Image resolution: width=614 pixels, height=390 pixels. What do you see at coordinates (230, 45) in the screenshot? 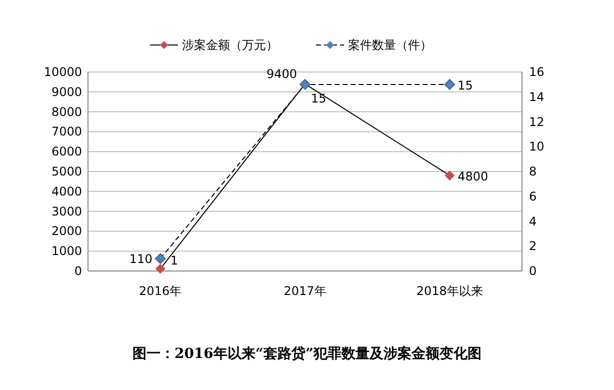
I see `legend-label: 涉案金额（万元）` at bounding box center [230, 45].